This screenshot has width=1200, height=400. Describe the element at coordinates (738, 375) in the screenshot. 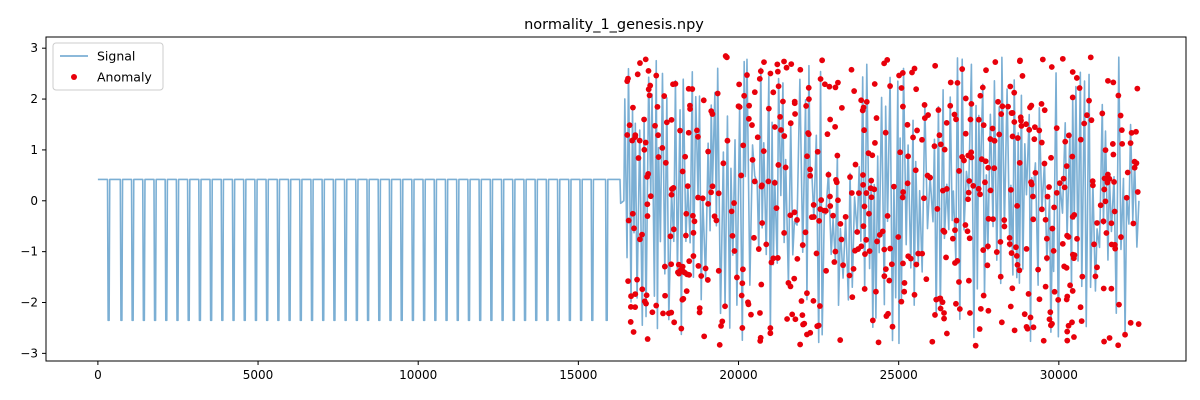

I see `x-tick-label: 20000` at that location.